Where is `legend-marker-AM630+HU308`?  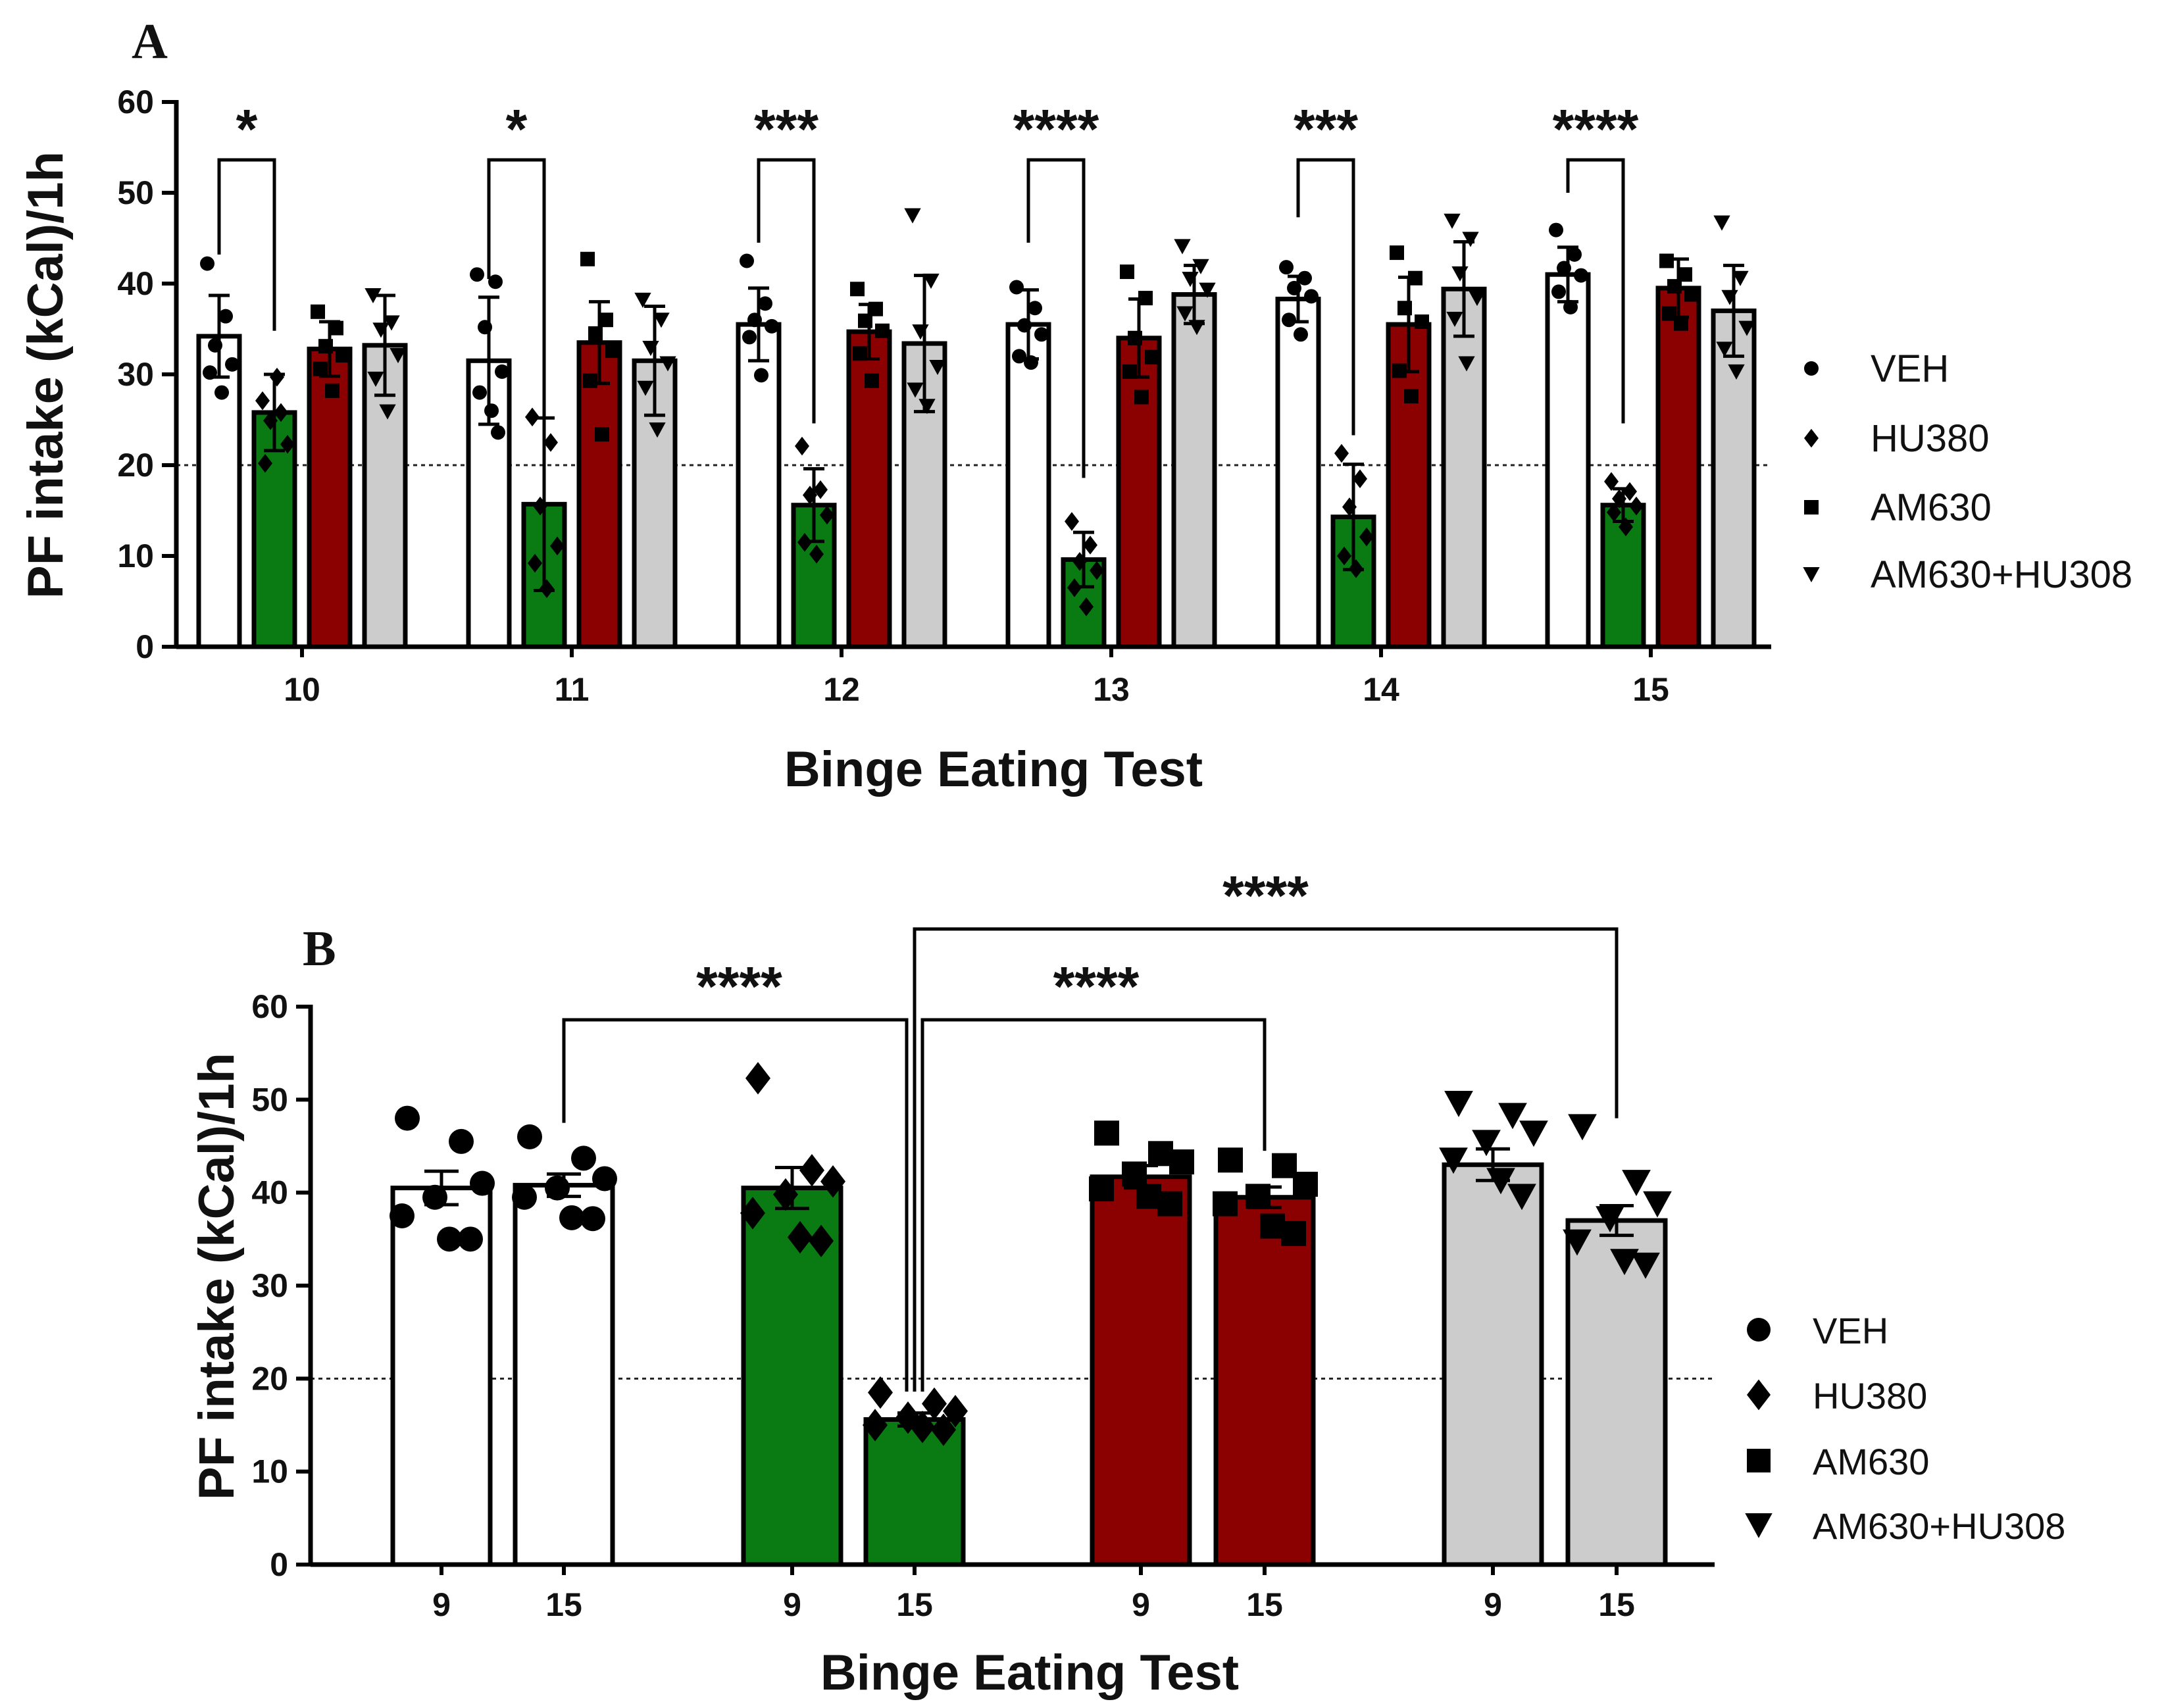
legend-marker-AM630+HU308 is located at coordinates (1812, 575).